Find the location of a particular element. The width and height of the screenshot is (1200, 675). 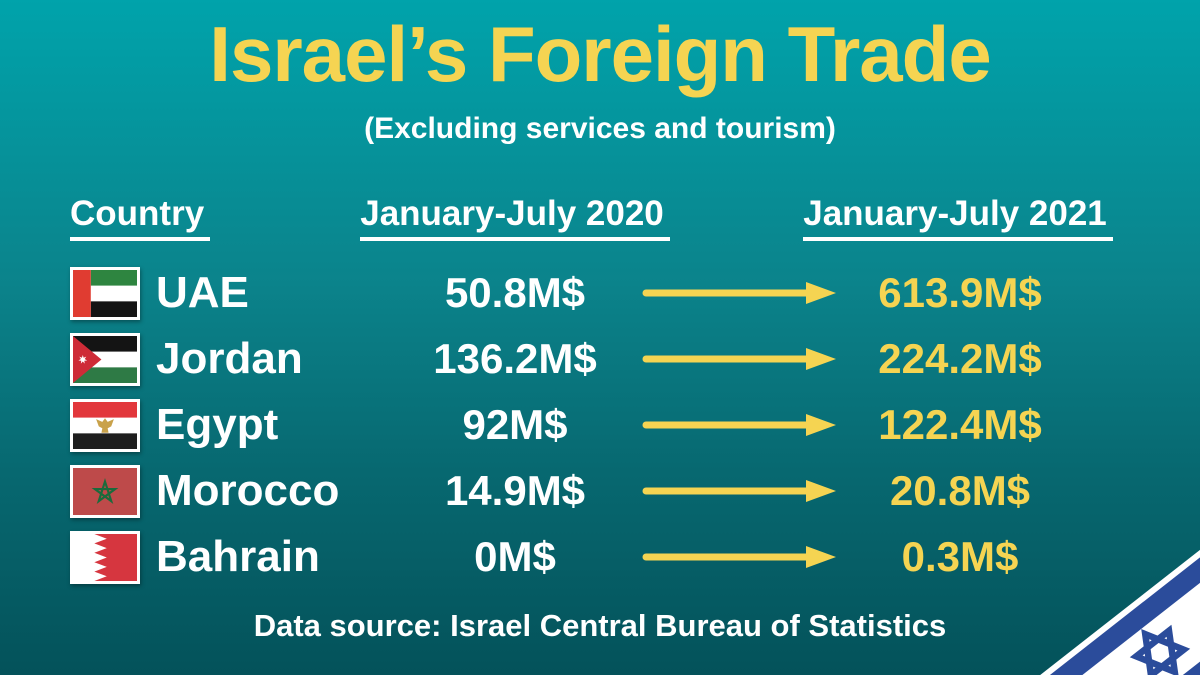

value-2021: 224.2M$ is located at coordinates (960, 358).